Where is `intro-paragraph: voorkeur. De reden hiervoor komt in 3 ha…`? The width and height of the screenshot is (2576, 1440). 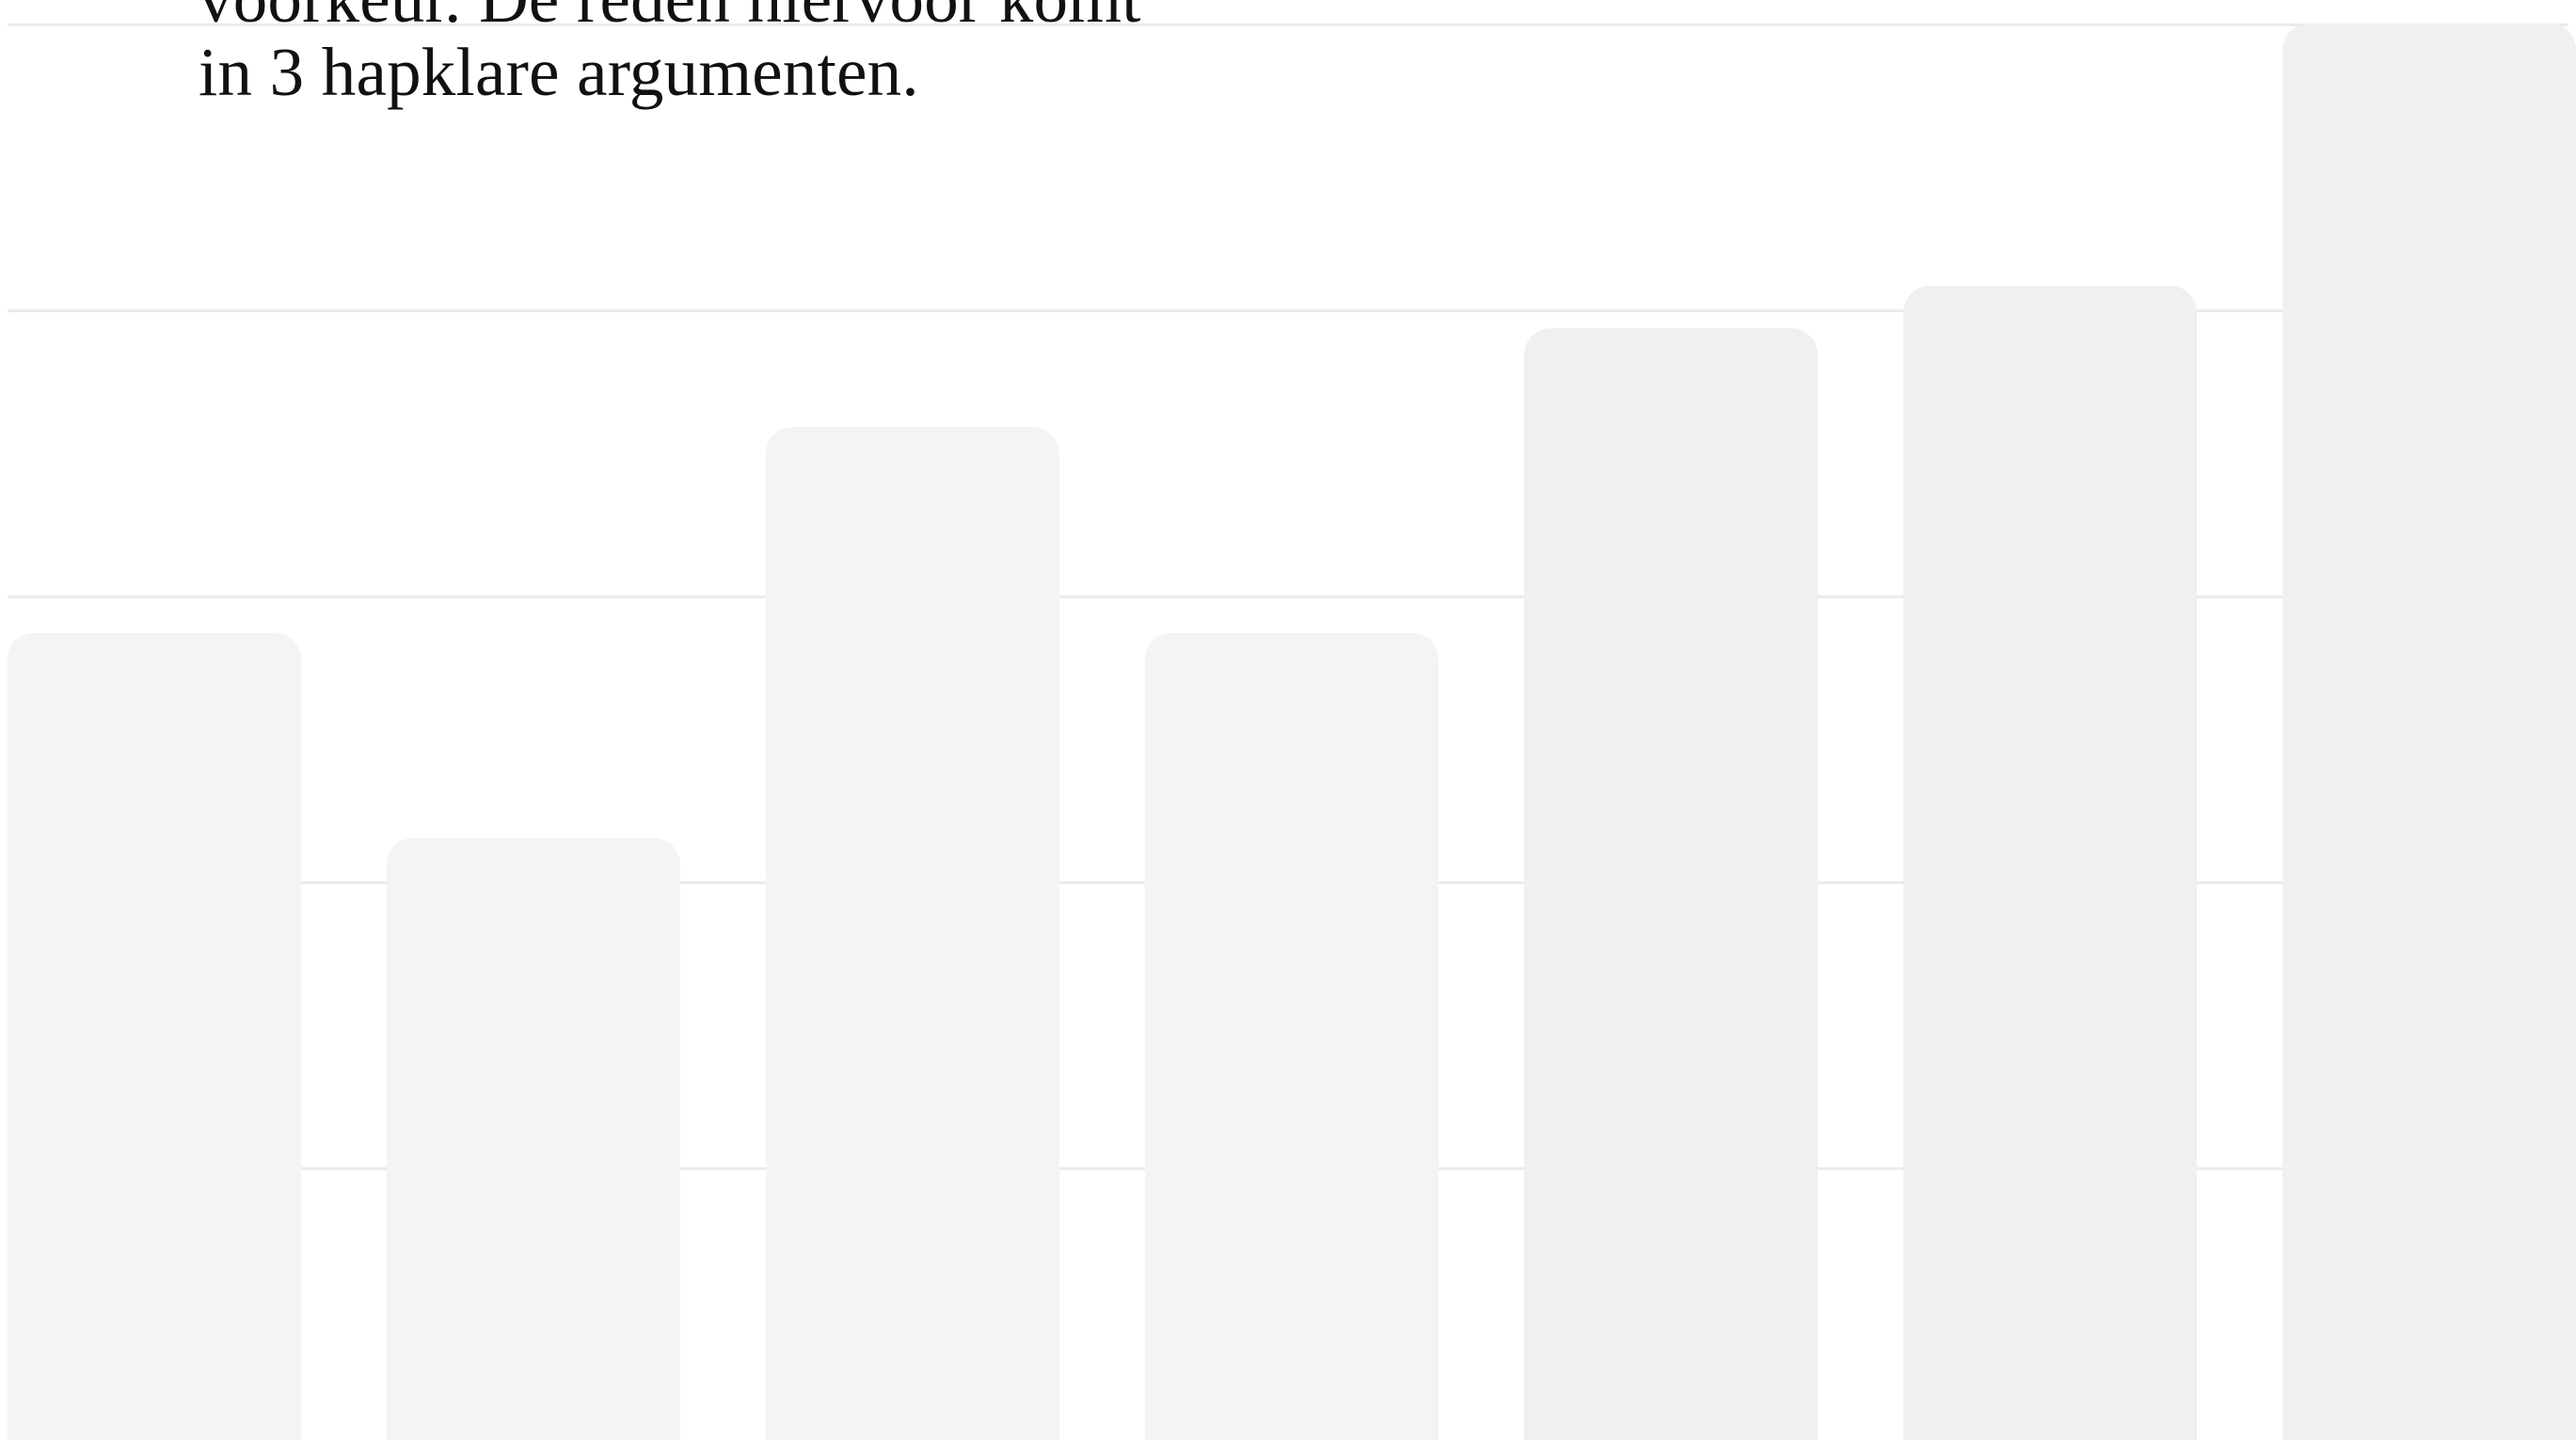 intro-paragraph: voorkeur. De reden hiervoor komt in 3 ha… is located at coordinates (670, 54).